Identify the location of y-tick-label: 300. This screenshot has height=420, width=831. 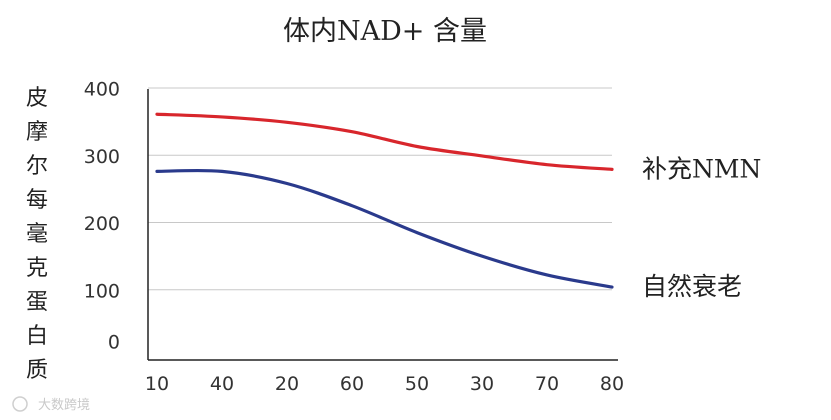
(102, 157).